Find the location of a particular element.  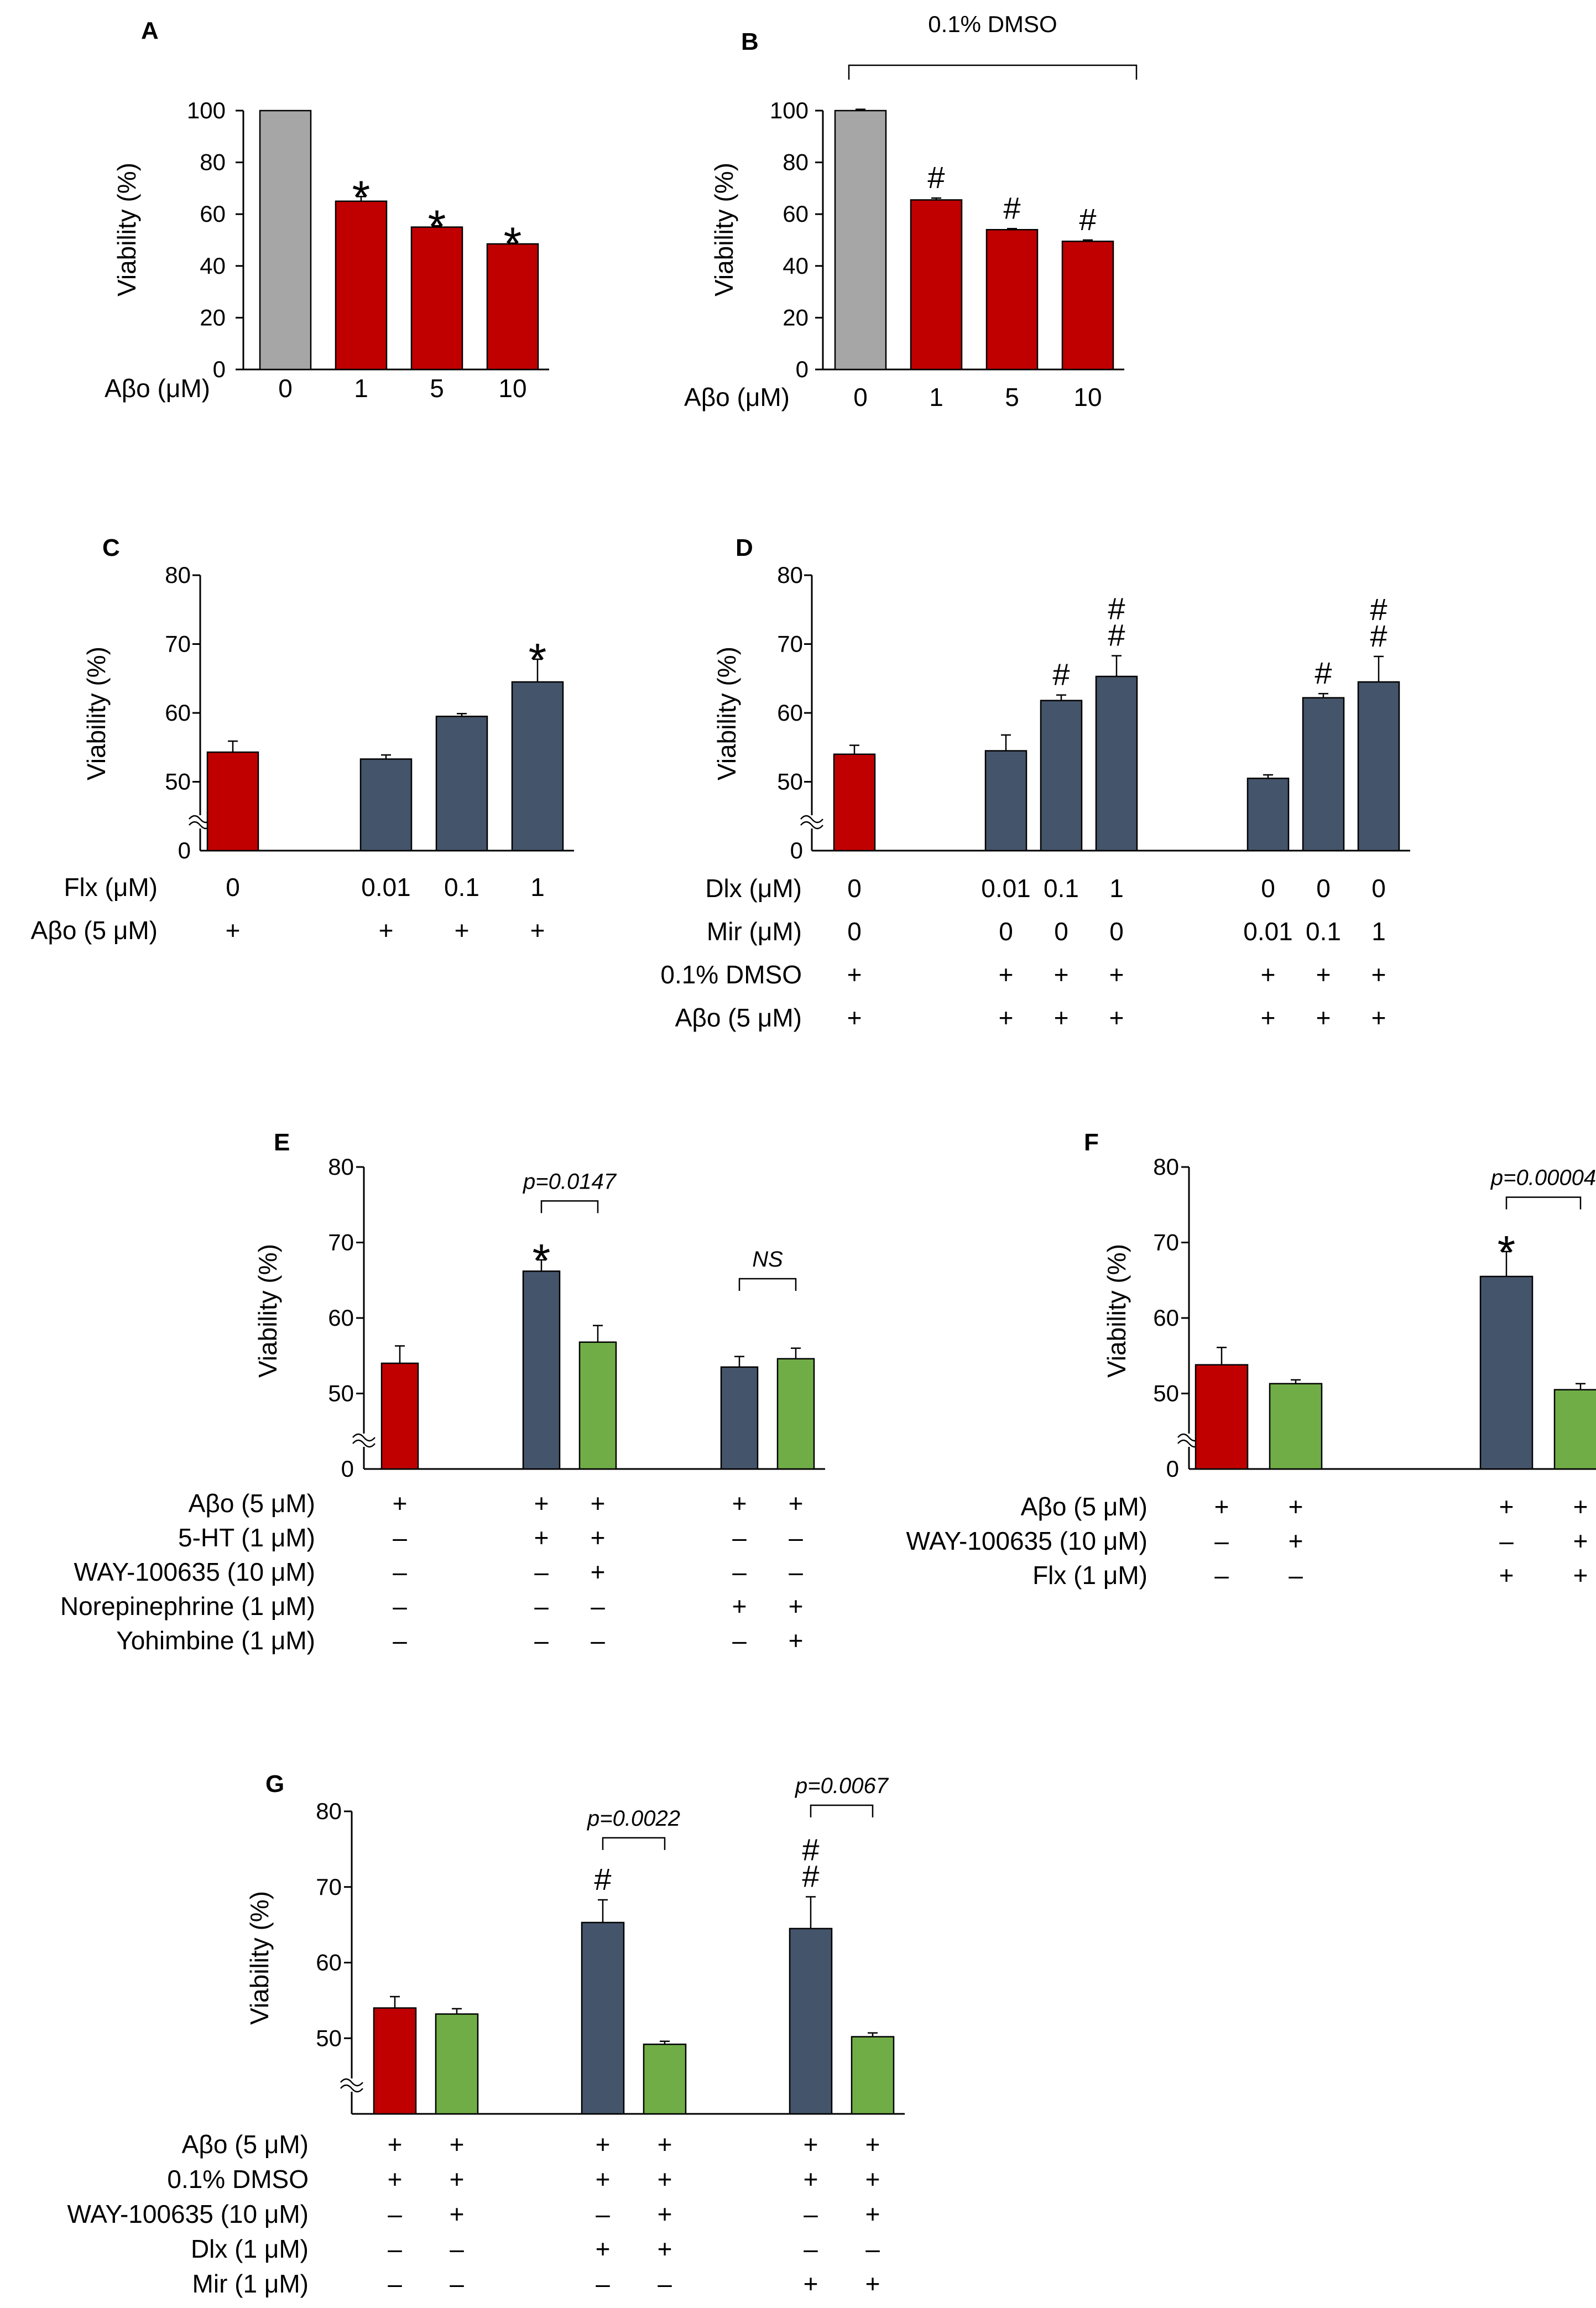

condition-row-label: Flx (1 μM) is located at coordinates (1090, 1575).